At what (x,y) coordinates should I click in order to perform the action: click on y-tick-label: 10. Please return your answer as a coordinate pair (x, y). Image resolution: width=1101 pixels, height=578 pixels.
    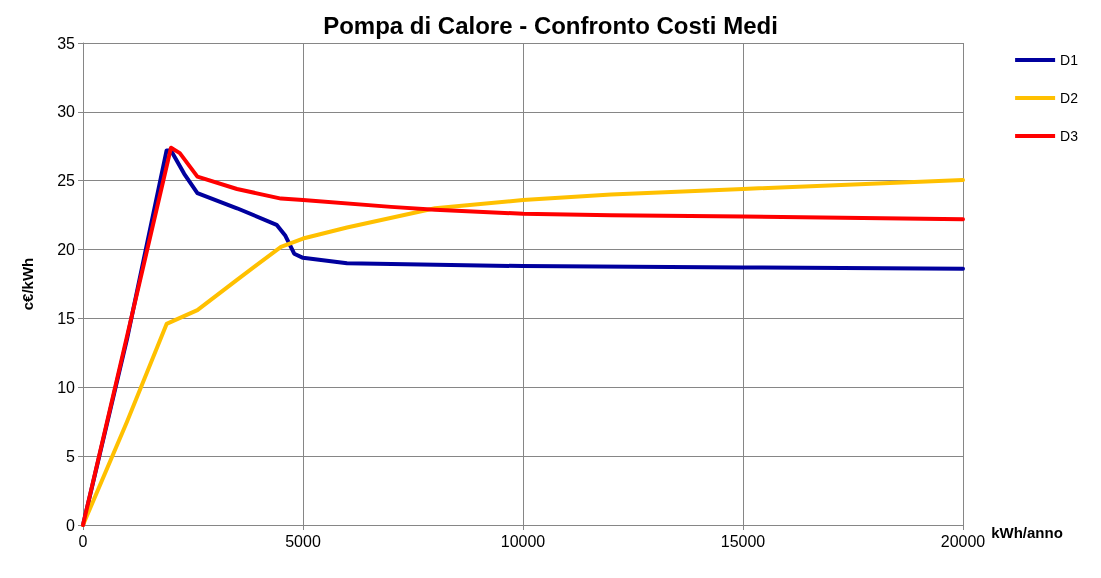
    Looking at the image, I should click on (66, 387).